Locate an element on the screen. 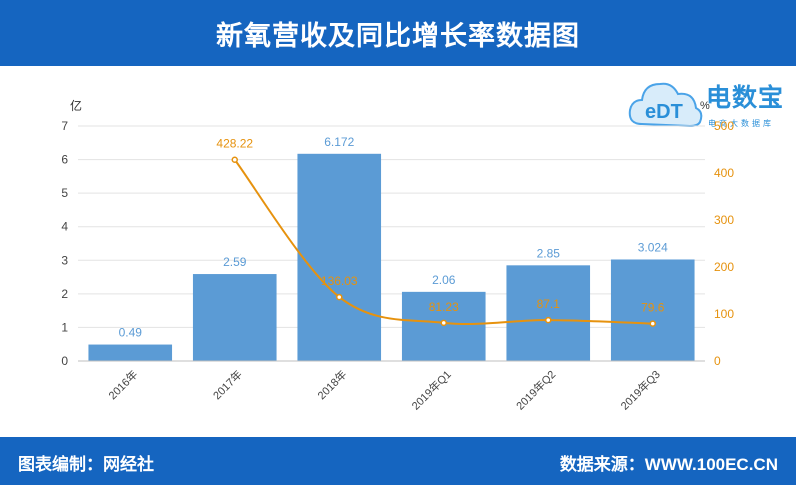 Image resolution: width=796 pixels, height=485 pixels. y-tick-label: 1 is located at coordinates (64, 327).